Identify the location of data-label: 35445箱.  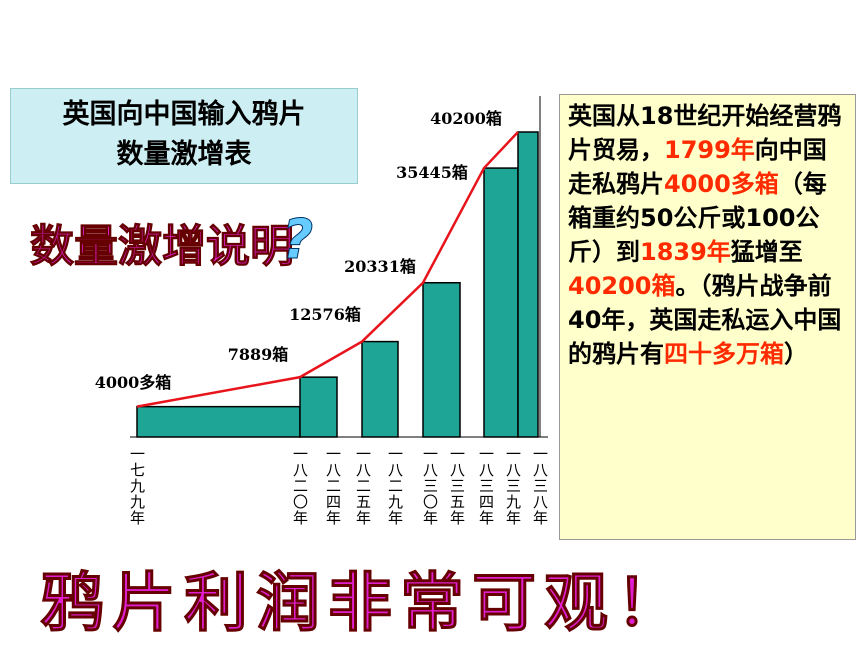
(432, 172).